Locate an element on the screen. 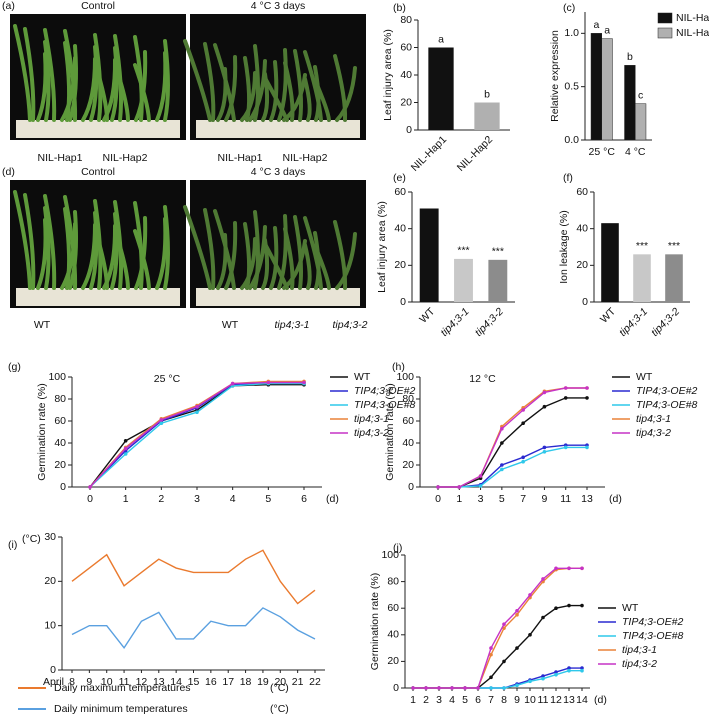 This screenshot has height=720, width=709. x-tick-label: 8 is located at coordinates (504, 700).